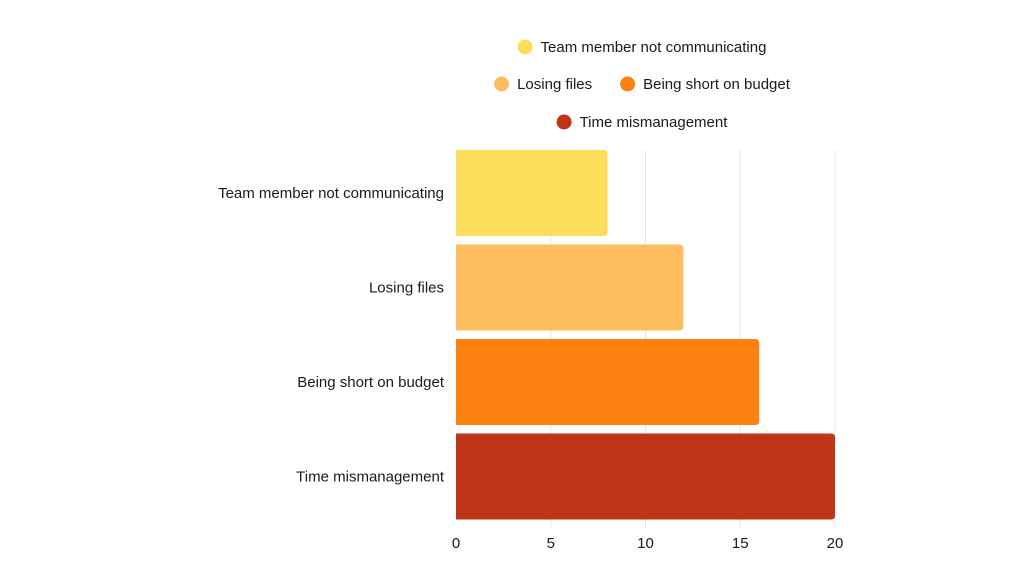 The image size is (1024, 581). What do you see at coordinates (645, 476) in the screenshot?
I see `bar-time-mismanagement` at bounding box center [645, 476].